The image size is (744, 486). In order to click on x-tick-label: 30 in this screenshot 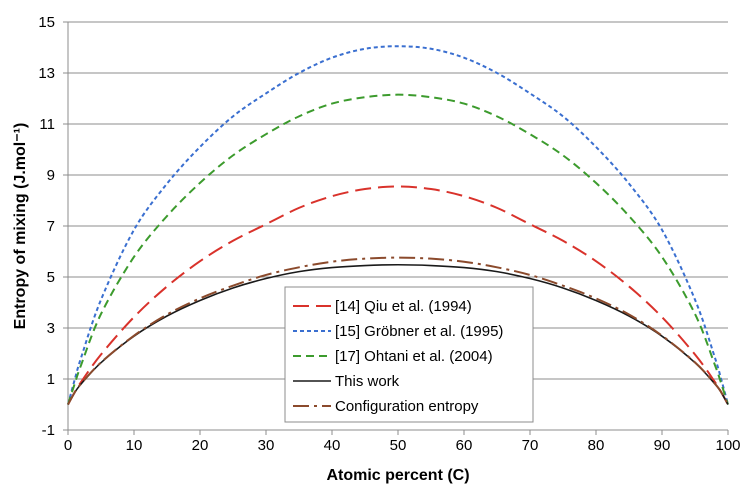, I will do `click(266, 445)`.